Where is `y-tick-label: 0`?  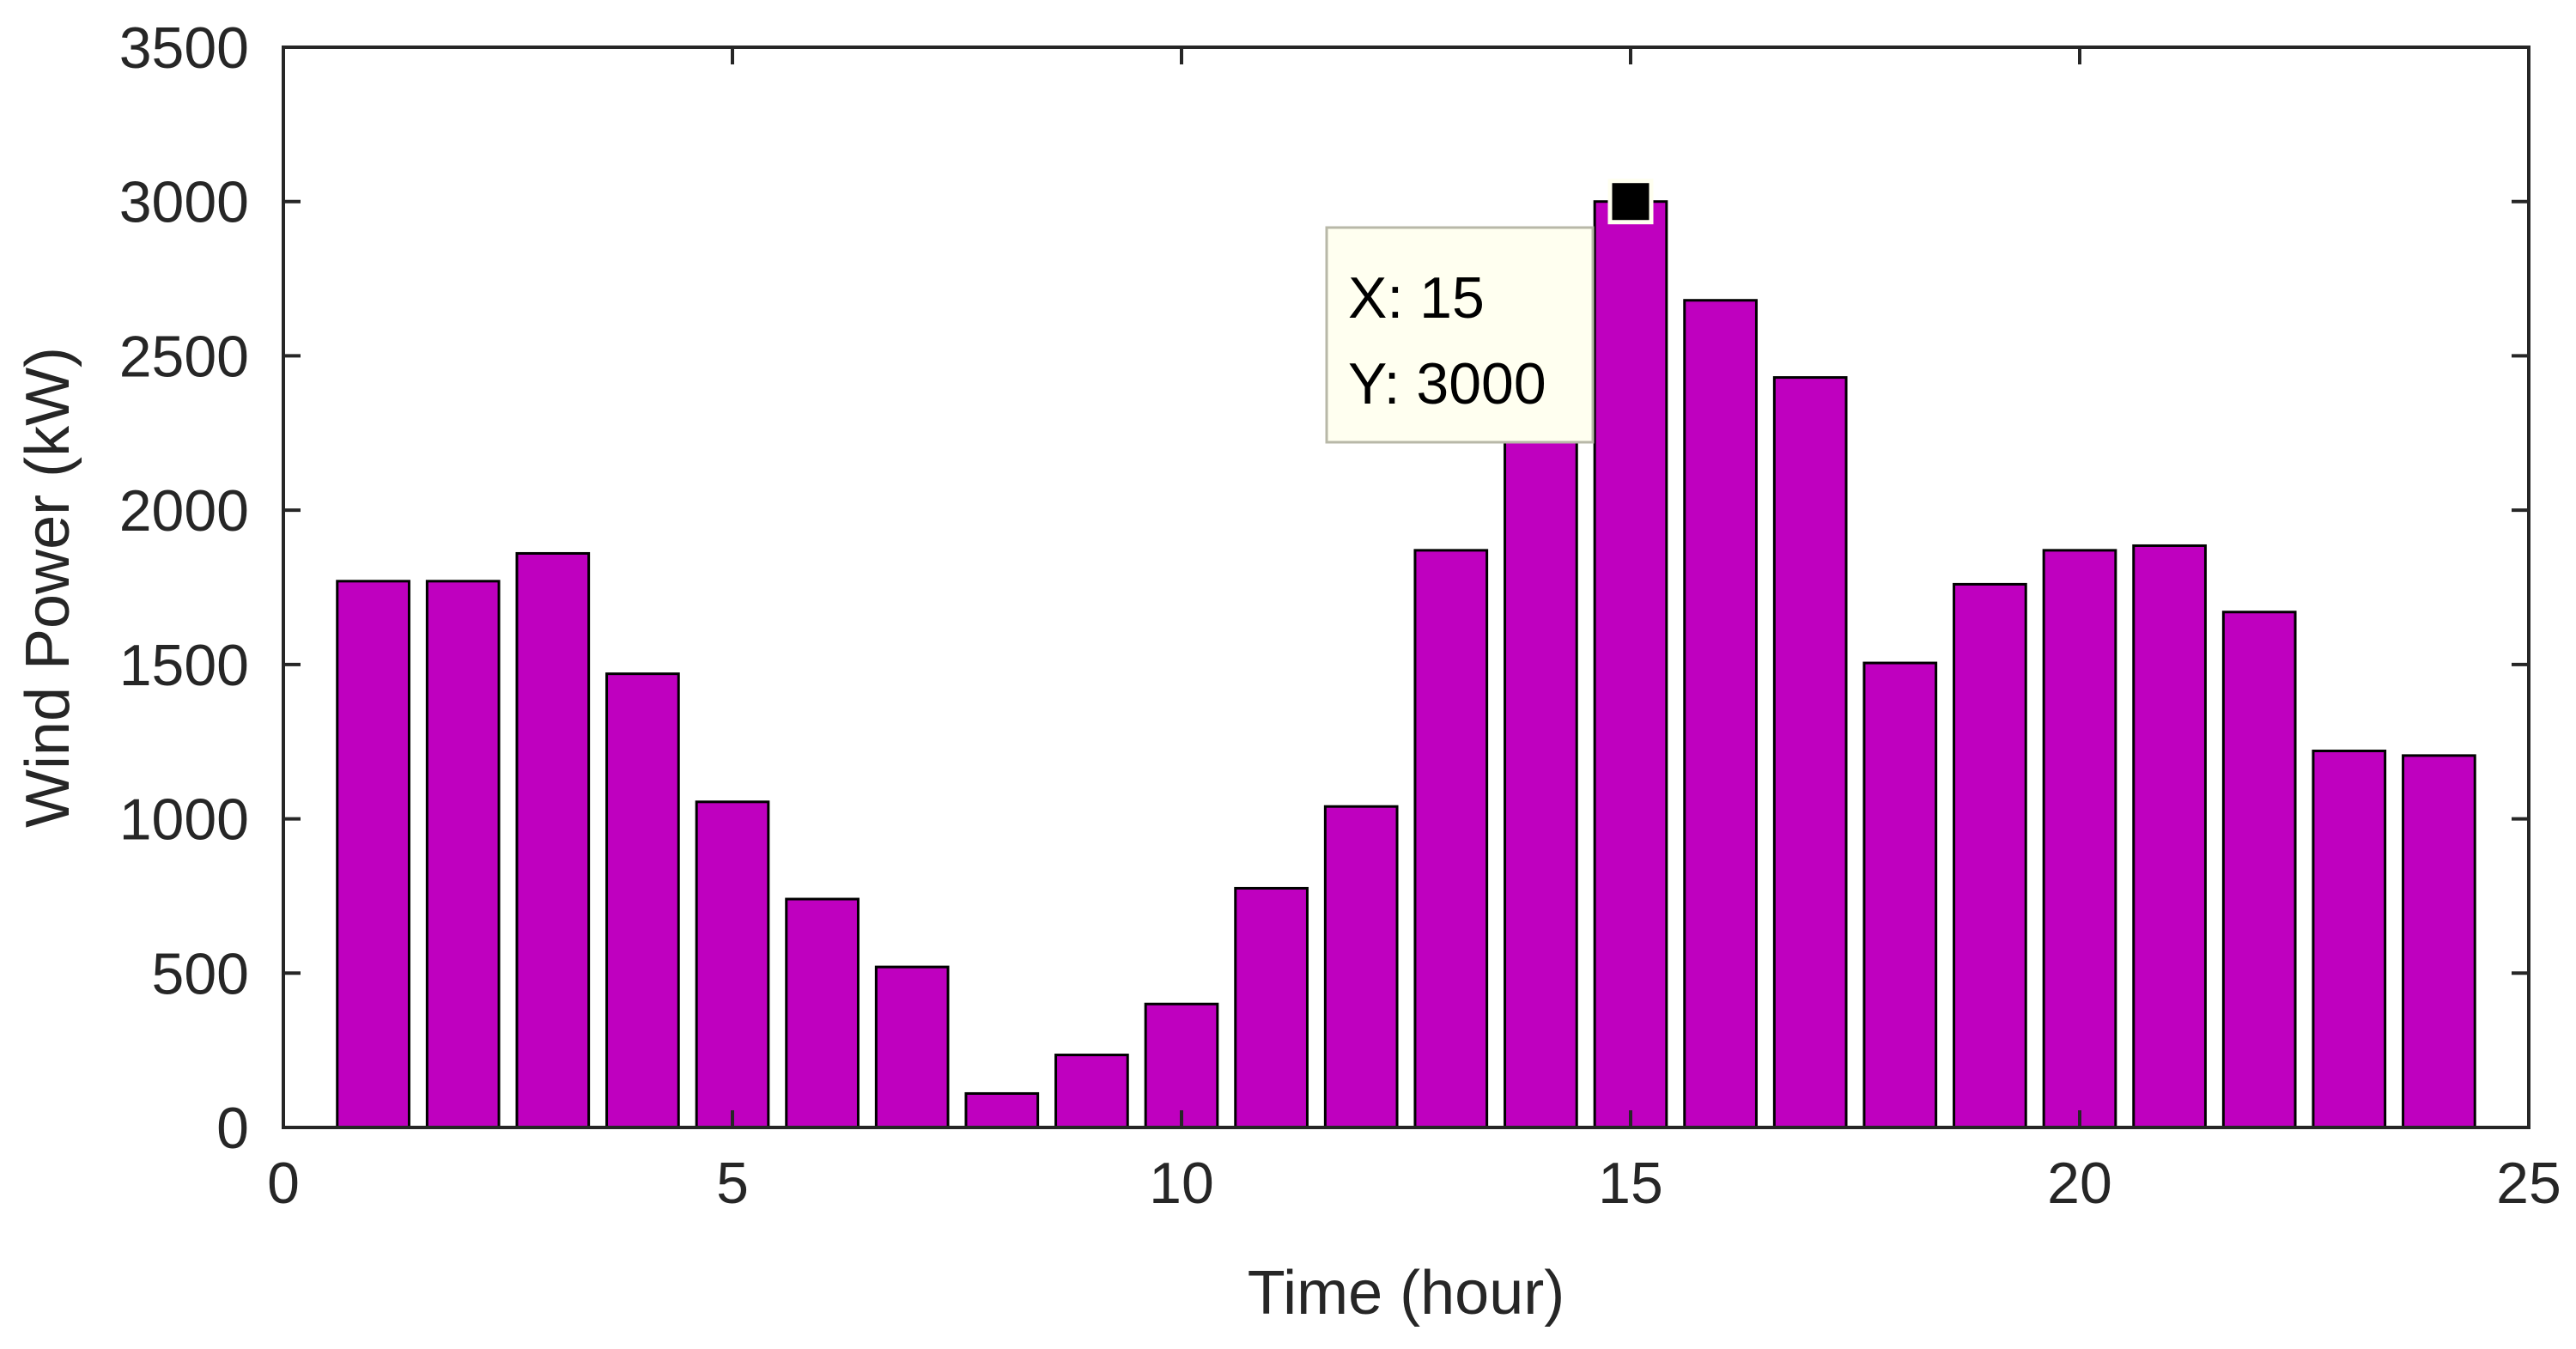
y-tick-label: 0 is located at coordinates (232, 1128).